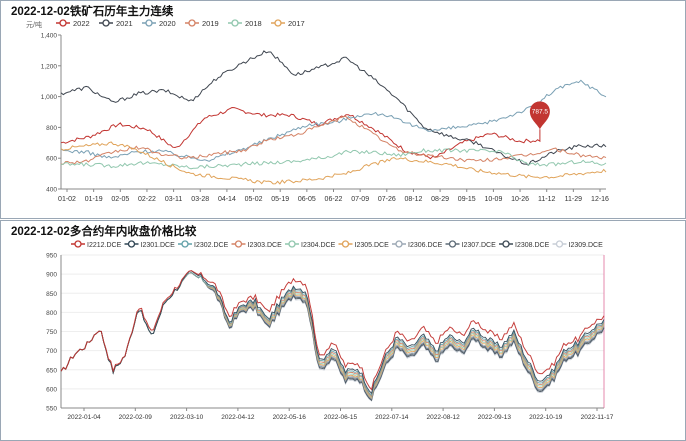 This screenshot has width=686, height=441. What do you see at coordinates (34, 24) in the screenshot?
I see `y-unit-label: 元/吨` at bounding box center [34, 24].